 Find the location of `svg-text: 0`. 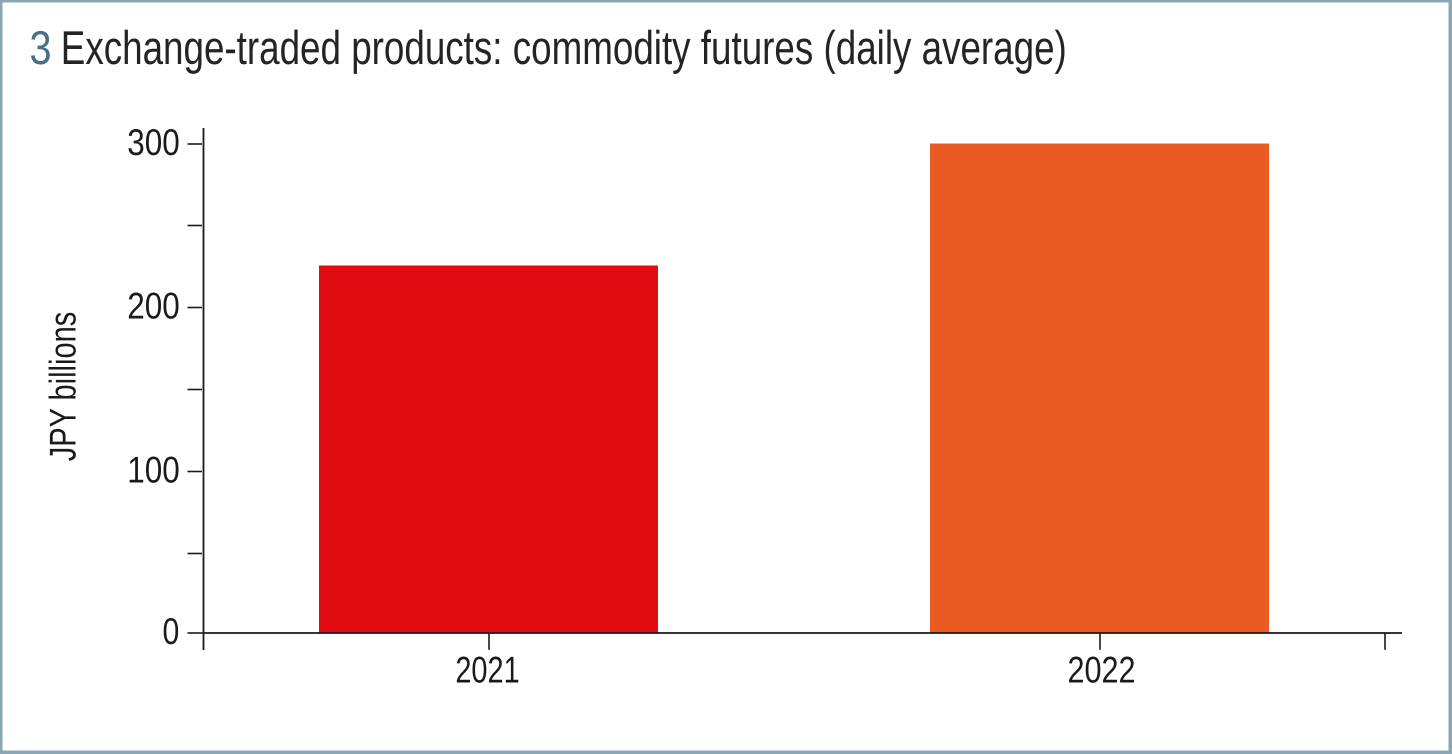

svg-text: 0 is located at coordinates (171, 631).